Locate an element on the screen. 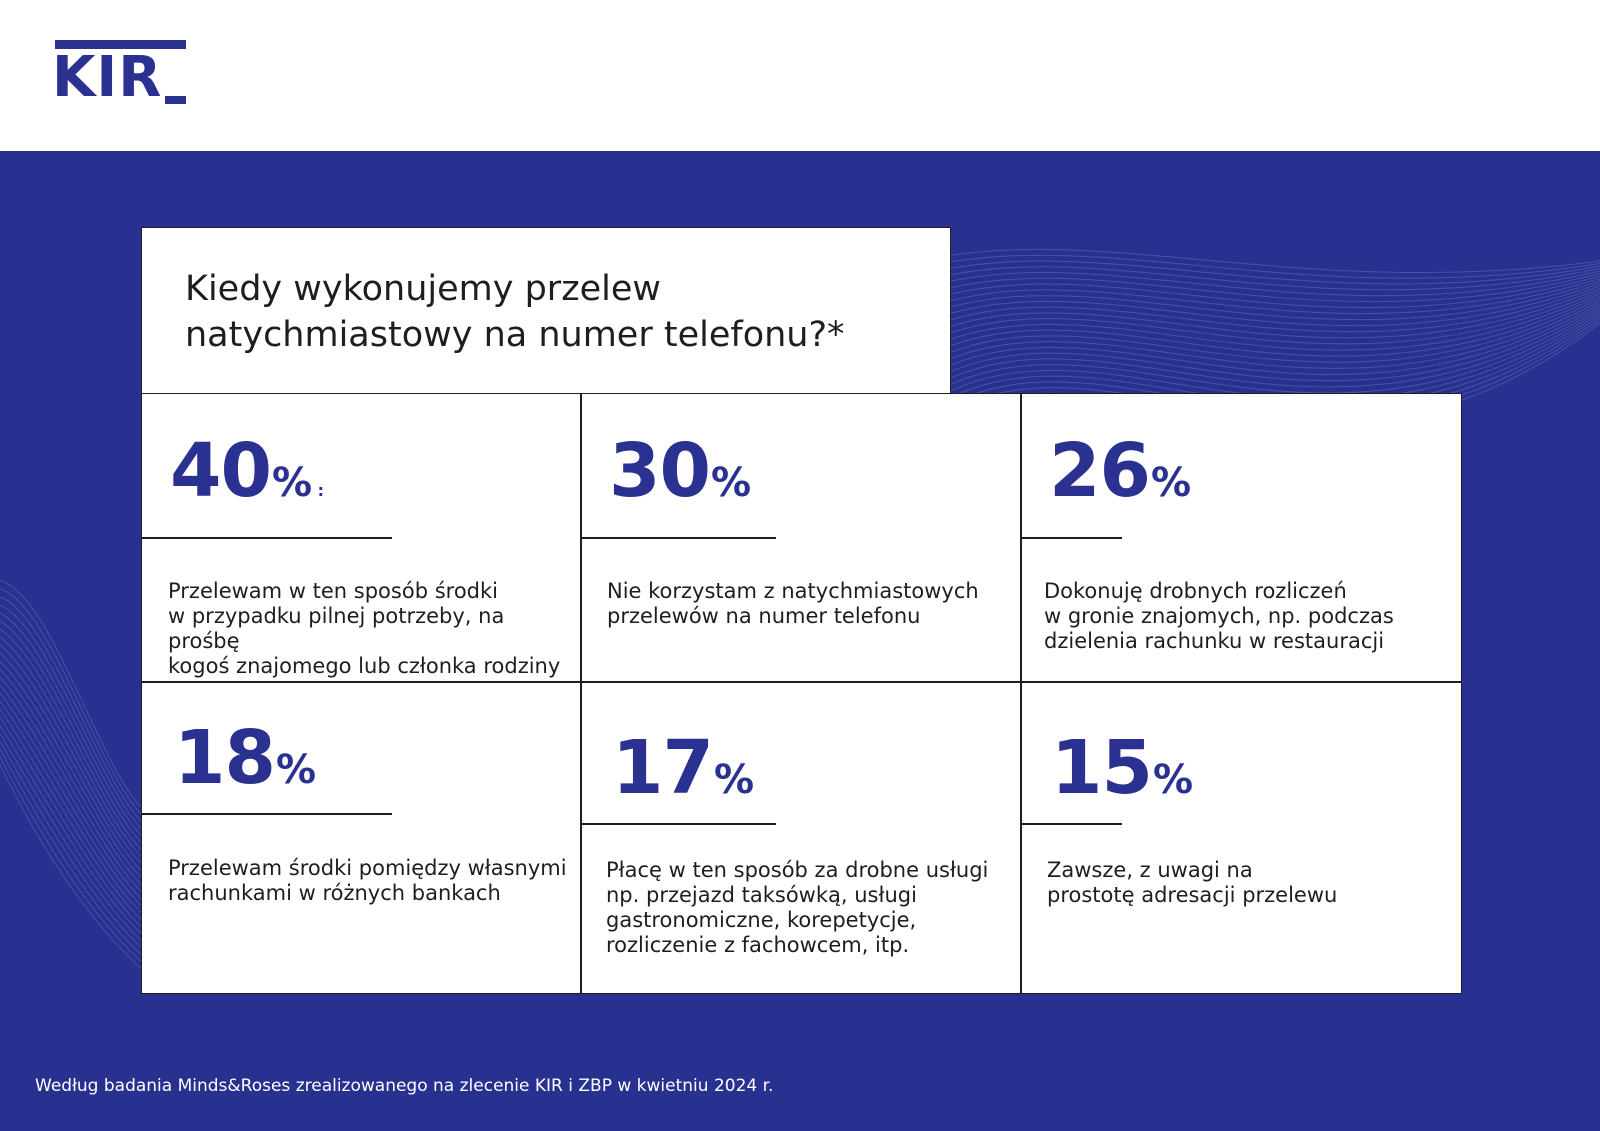  header: KIR is located at coordinates (800, 75).